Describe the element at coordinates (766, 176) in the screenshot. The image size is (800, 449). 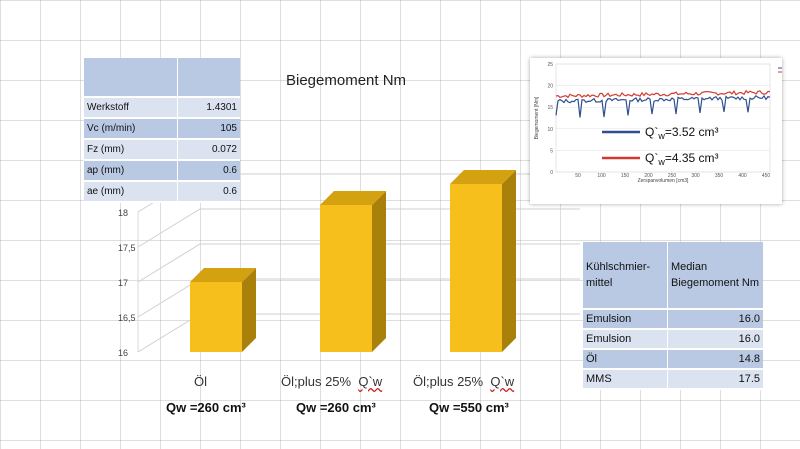
I see `inset-x-tick: 450` at that location.